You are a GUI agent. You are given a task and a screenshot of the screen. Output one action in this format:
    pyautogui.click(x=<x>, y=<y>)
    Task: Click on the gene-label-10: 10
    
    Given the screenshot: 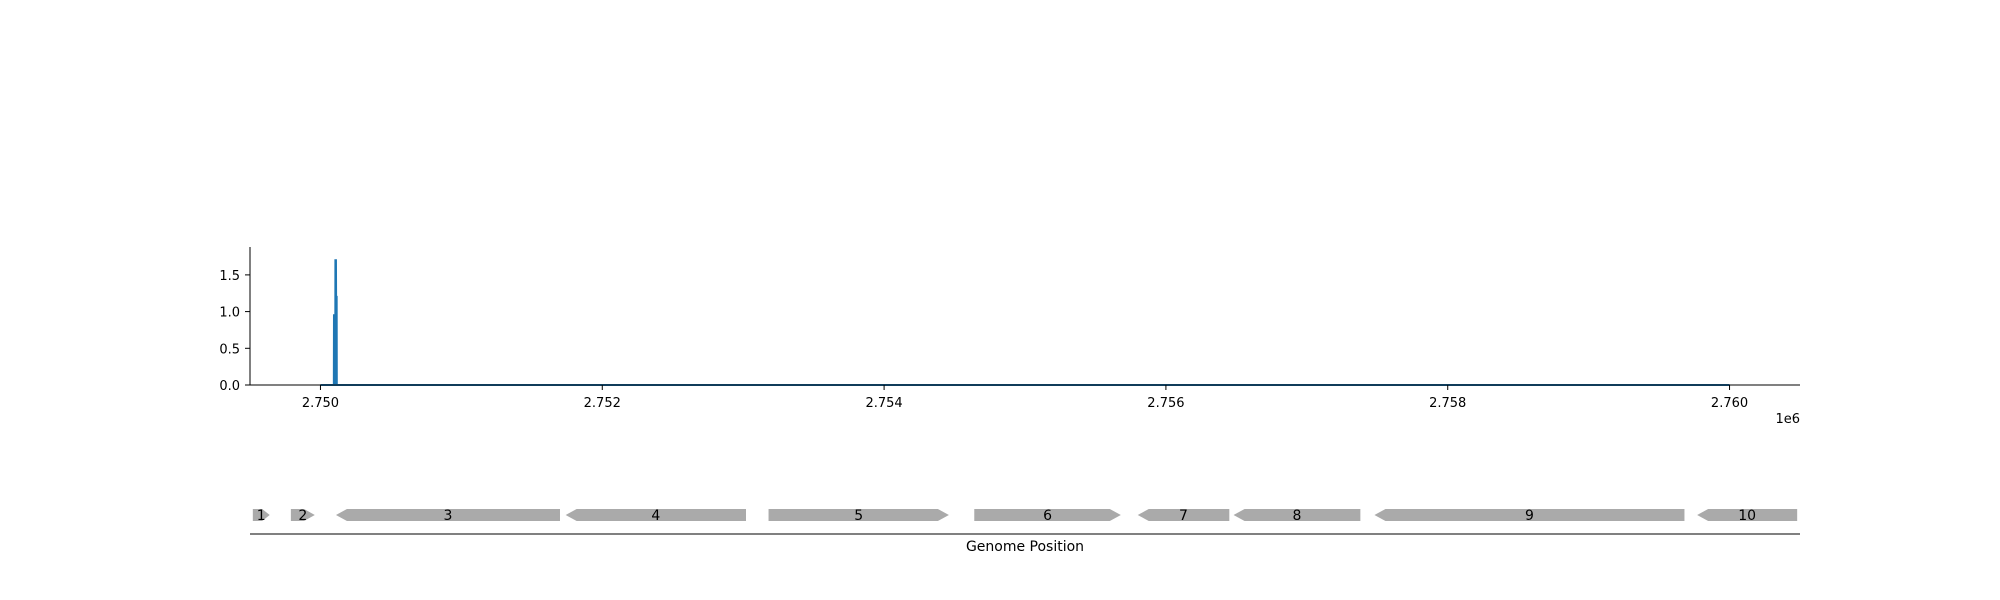 What is the action you would take?
    pyautogui.click(x=1747, y=516)
    